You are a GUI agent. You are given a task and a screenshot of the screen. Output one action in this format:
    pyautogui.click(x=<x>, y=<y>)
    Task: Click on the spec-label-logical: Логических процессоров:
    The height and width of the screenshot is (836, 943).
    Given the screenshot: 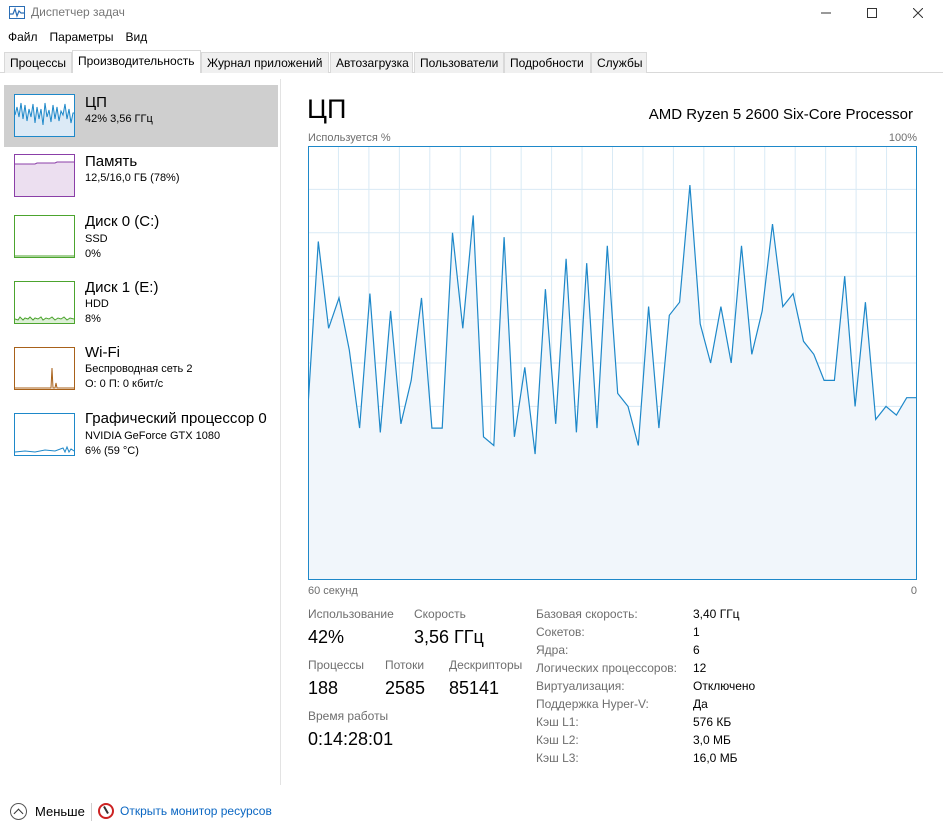 What is the action you would take?
    pyautogui.click(x=606, y=668)
    